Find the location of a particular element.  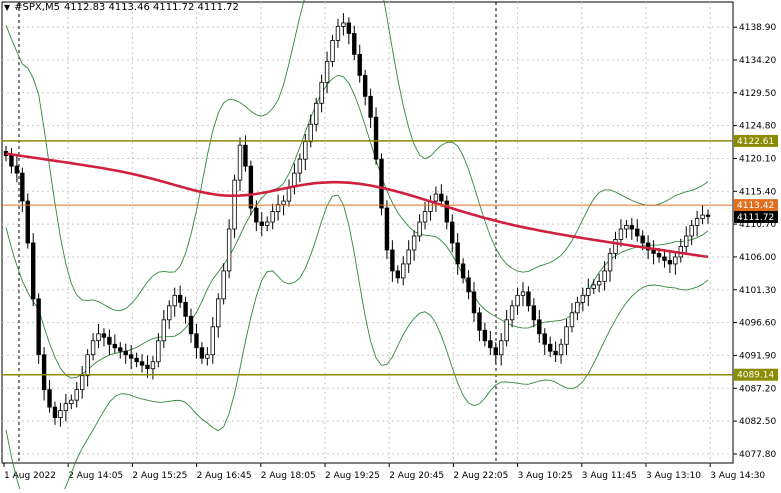

y-tick-label: 4106.00 is located at coordinates (757, 258).